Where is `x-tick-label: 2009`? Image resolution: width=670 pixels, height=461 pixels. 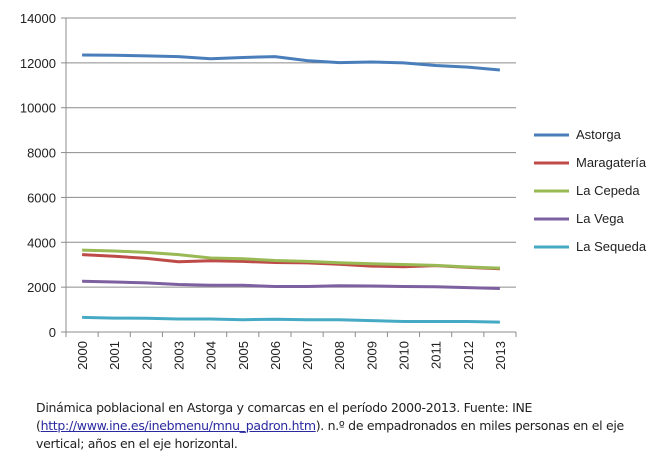 x-tick-label: 2009 is located at coordinates (371, 355).